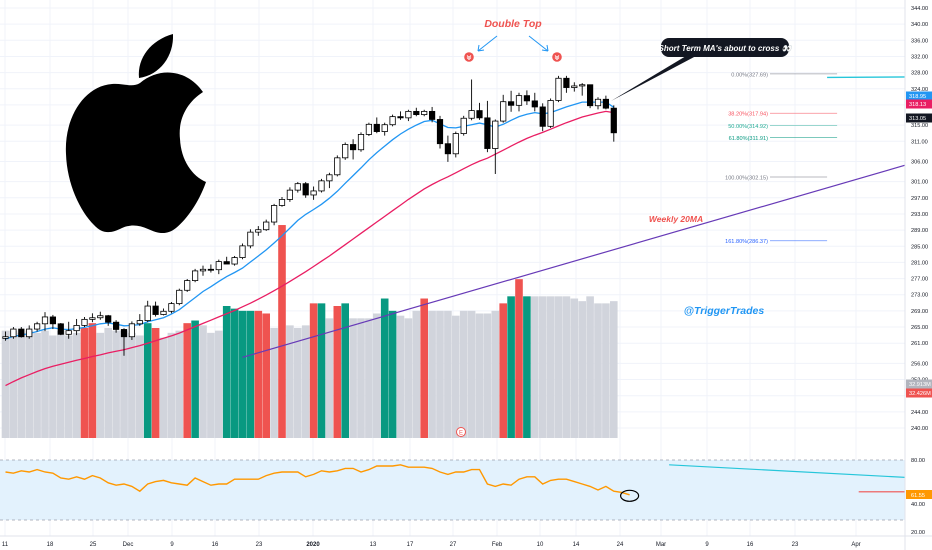 This screenshot has height=550, width=932. What do you see at coordinates (453, 545) in the screenshot?
I see `time-tick-label: 27` at bounding box center [453, 545].